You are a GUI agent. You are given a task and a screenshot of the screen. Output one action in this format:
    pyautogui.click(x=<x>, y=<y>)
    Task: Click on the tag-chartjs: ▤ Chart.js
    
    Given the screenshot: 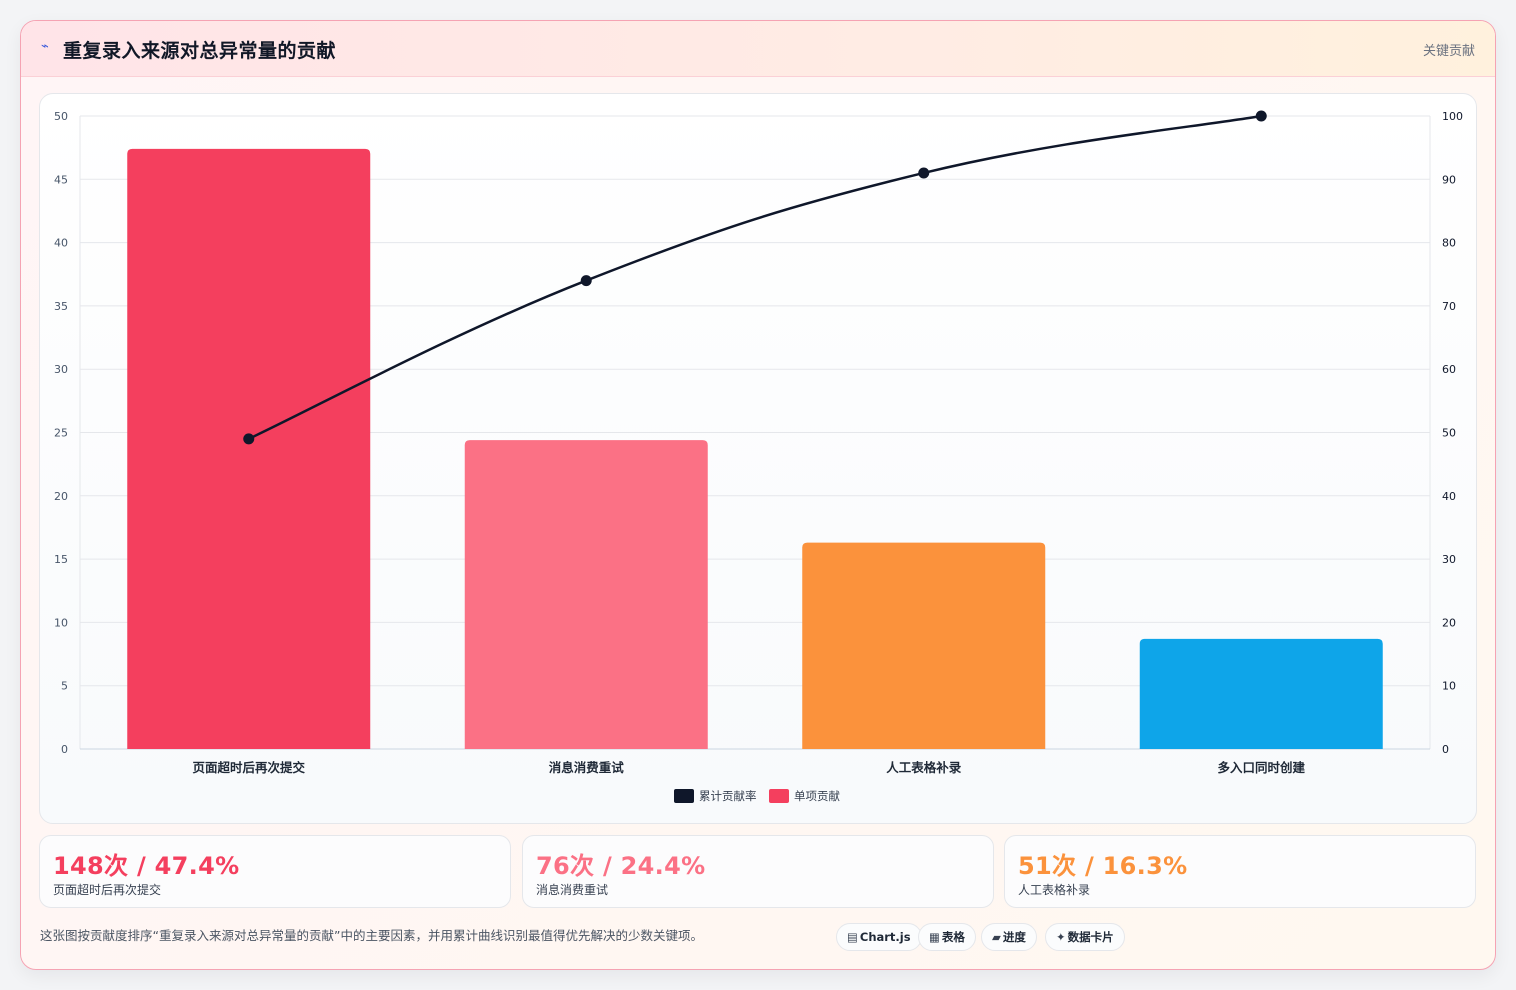 What is the action you would take?
    pyautogui.click(x=879, y=937)
    